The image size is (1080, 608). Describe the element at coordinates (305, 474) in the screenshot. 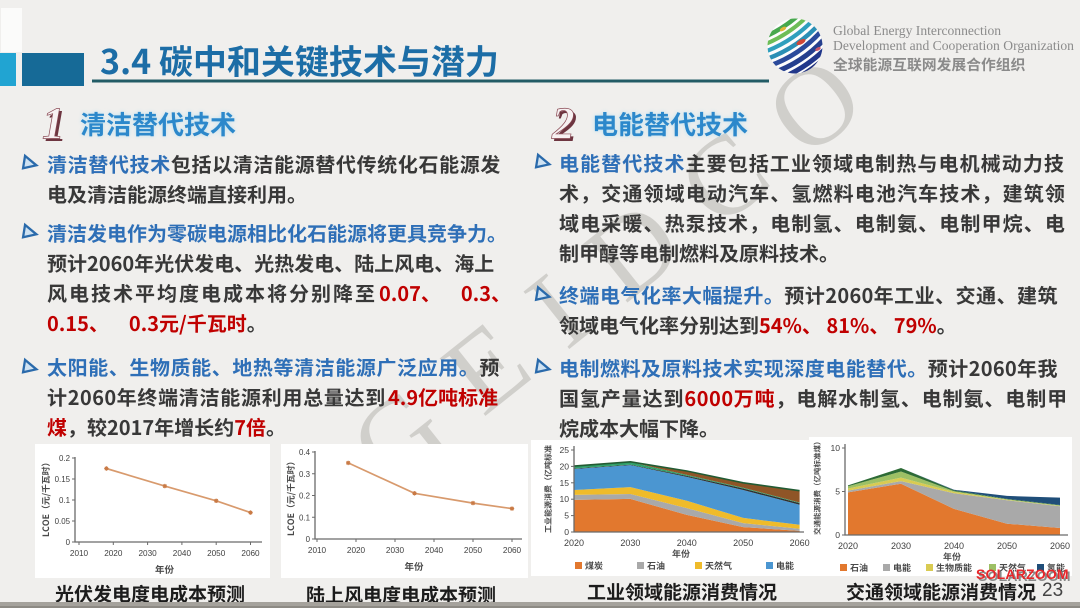

I see `svg-text: 0.3` at that location.